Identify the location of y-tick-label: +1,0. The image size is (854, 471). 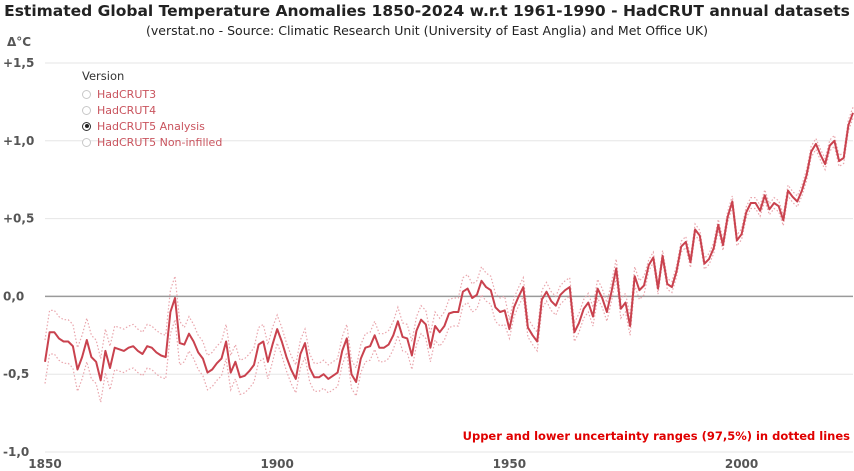
(18, 141).